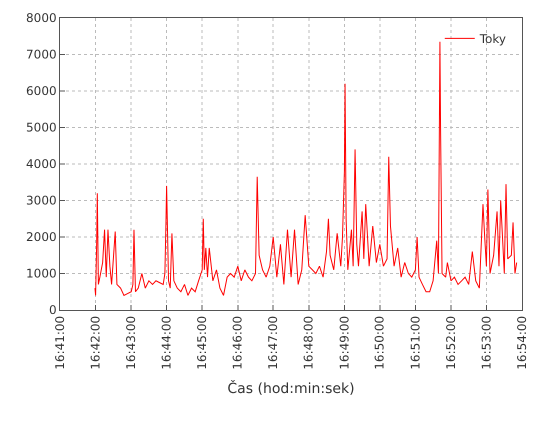  I want to click on x-tick-label: 16:50:00, so click(379, 343).